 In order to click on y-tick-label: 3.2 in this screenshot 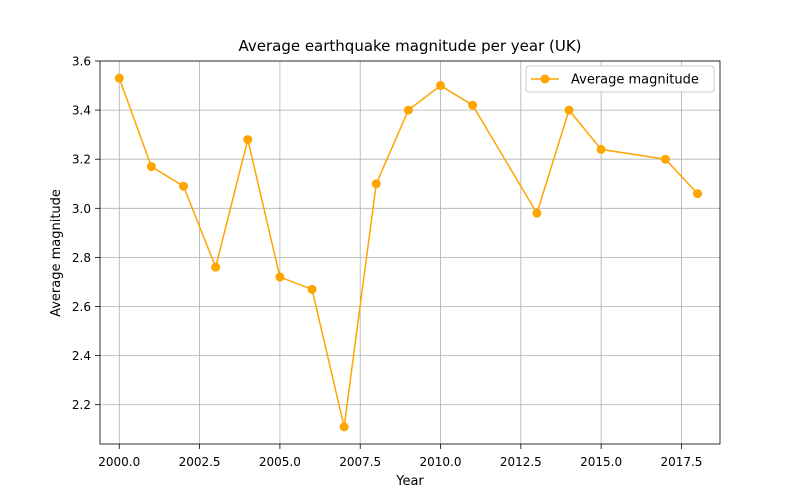, I will do `click(81, 160)`.